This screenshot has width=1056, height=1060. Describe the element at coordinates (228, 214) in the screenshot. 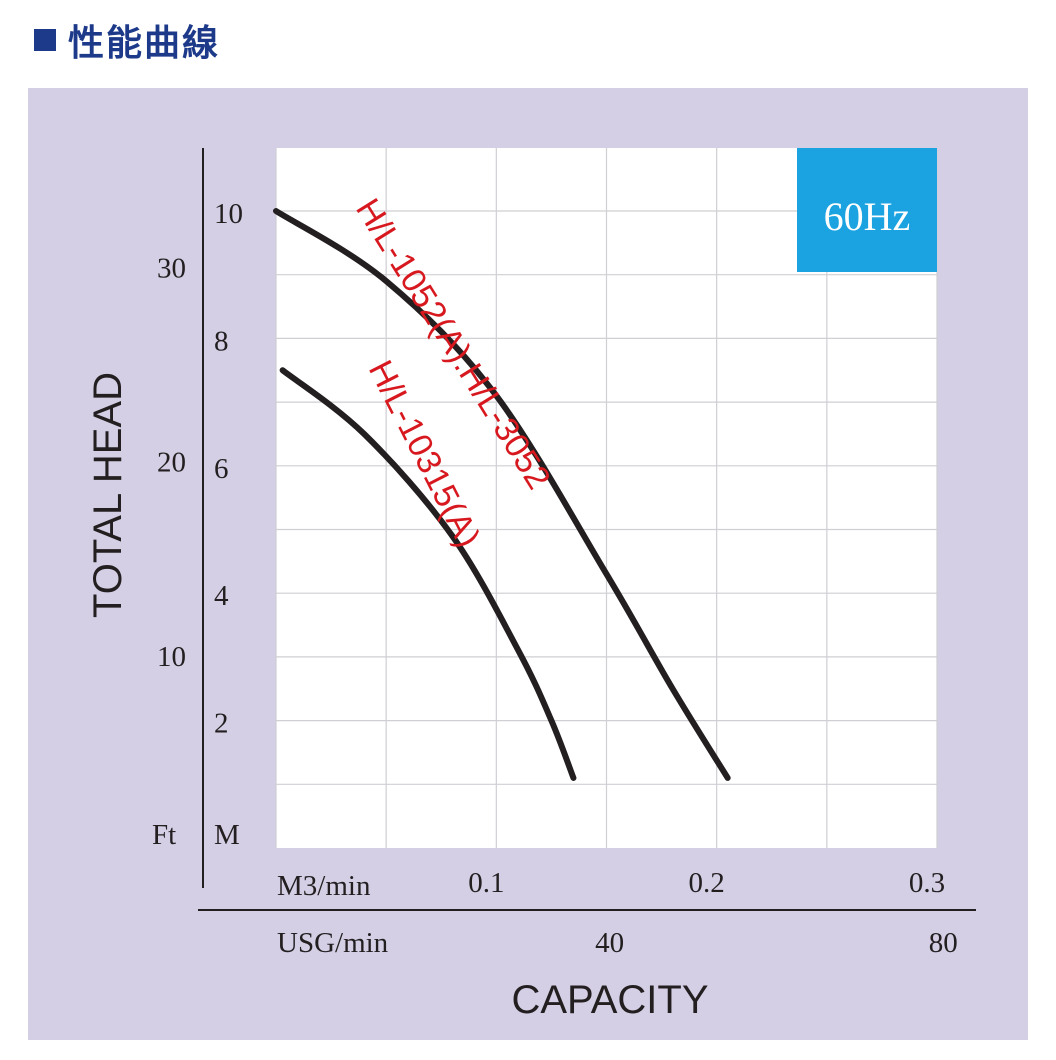

I see `y-tick-label-m: 10` at that location.